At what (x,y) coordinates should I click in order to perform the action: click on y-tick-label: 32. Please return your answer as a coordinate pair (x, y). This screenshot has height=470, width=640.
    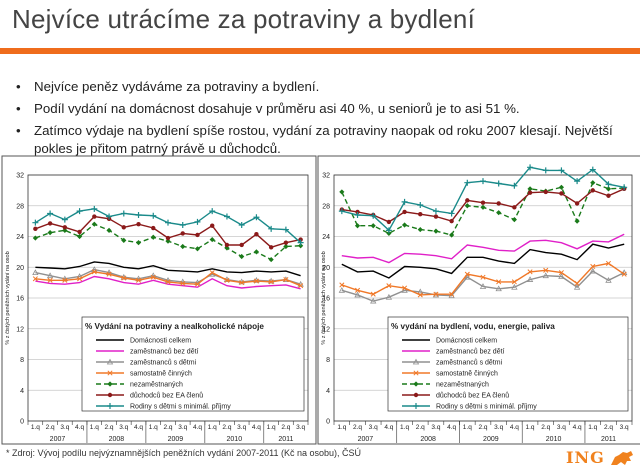
    Looking at the image, I should click on (326, 176).